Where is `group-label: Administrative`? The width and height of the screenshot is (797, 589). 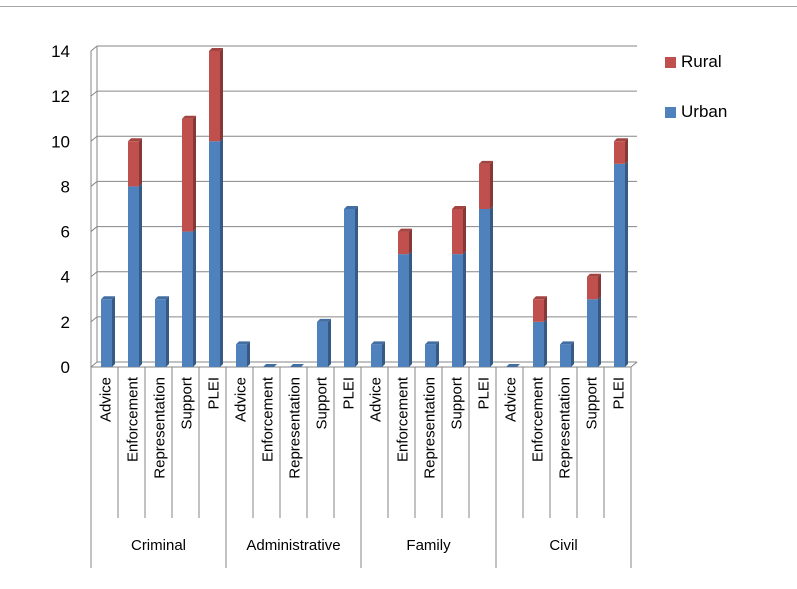 group-label: Administrative is located at coordinates (293, 545).